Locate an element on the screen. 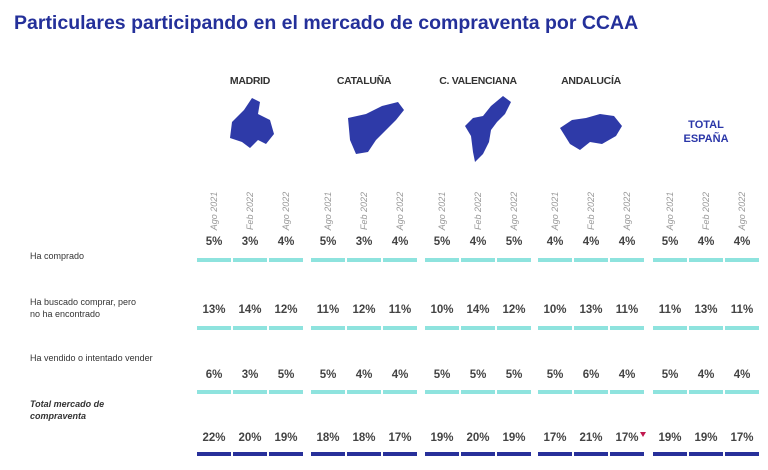  region-label-3: ANDALUCÍA is located at coordinates (591, 81).